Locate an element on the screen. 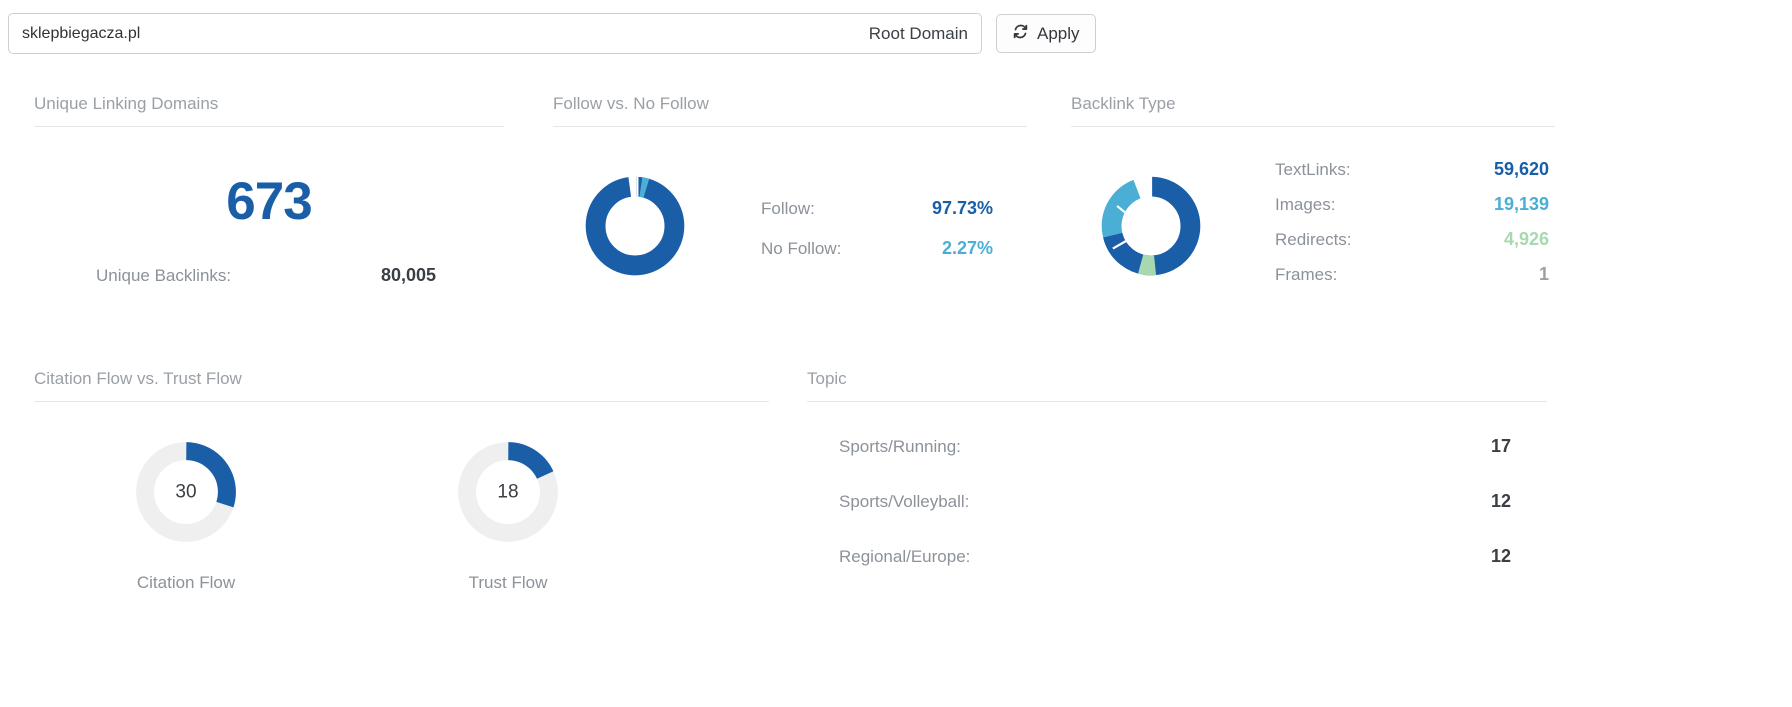 This screenshot has width=1792, height=707. apply-button: Apply is located at coordinates (1046, 33).